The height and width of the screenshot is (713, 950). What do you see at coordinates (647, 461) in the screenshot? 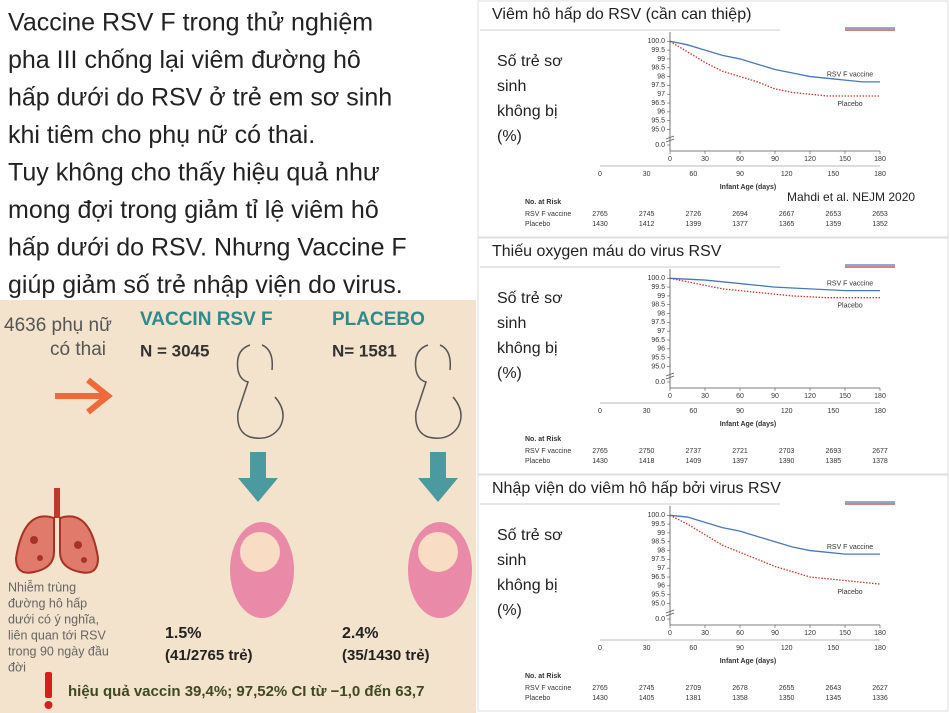
I see `risk-value: 1418` at bounding box center [647, 461].